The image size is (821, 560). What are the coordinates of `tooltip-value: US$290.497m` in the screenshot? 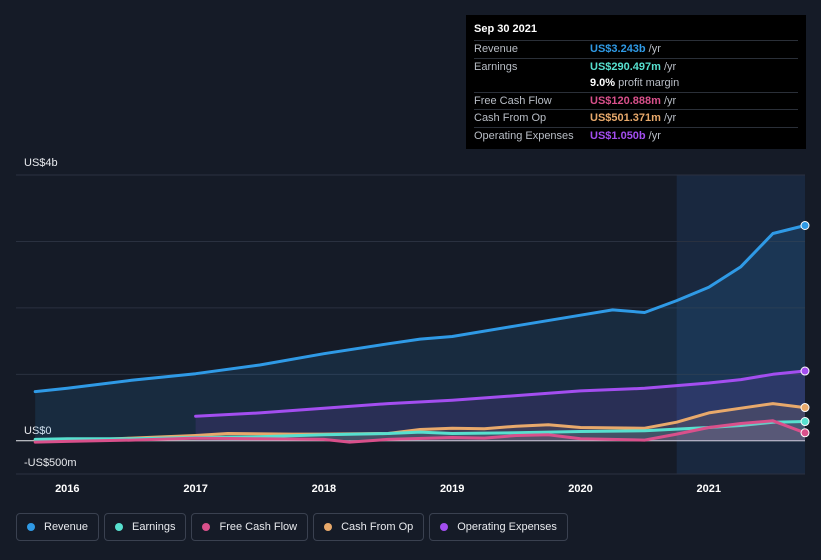 It's located at (625, 66).